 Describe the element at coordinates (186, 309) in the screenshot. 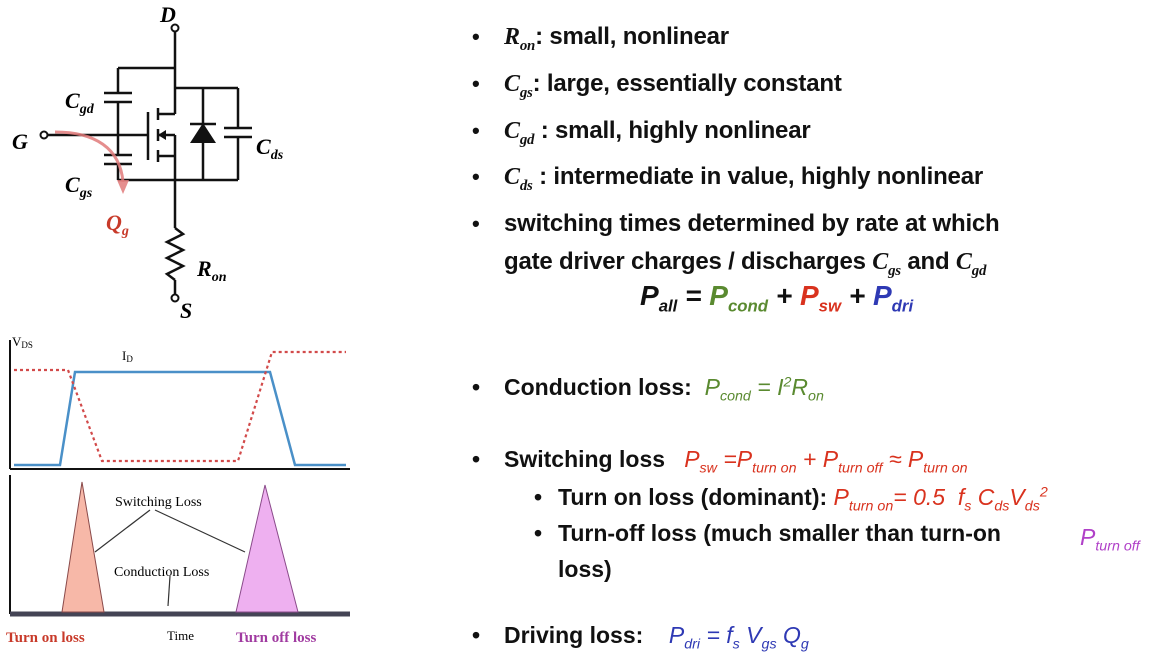

I see `source-label: S` at that location.